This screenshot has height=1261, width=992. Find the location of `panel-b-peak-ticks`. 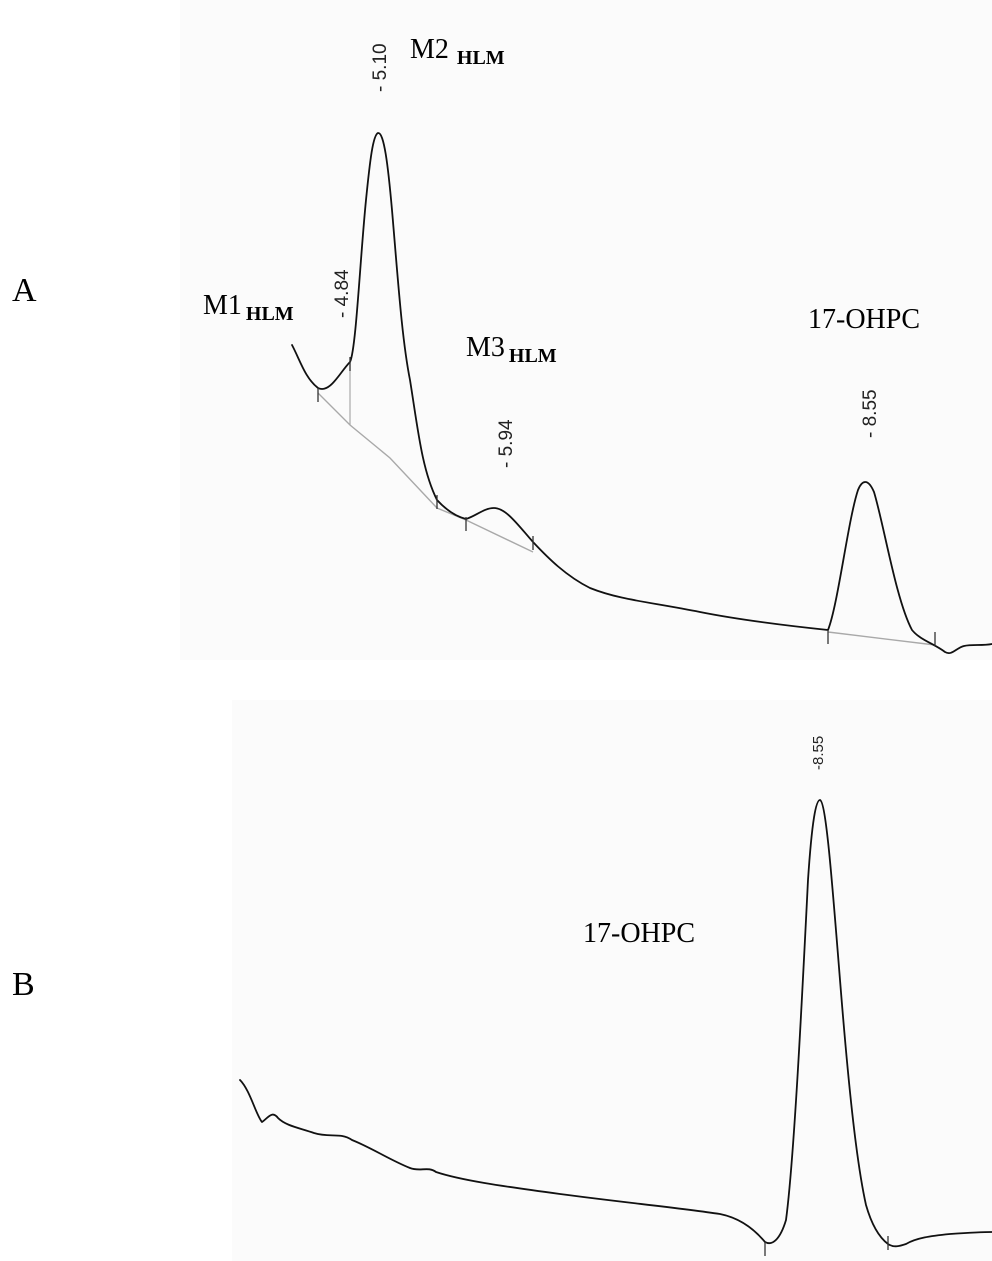

panel-b-peak-ticks is located at coordinates (826, 1246).